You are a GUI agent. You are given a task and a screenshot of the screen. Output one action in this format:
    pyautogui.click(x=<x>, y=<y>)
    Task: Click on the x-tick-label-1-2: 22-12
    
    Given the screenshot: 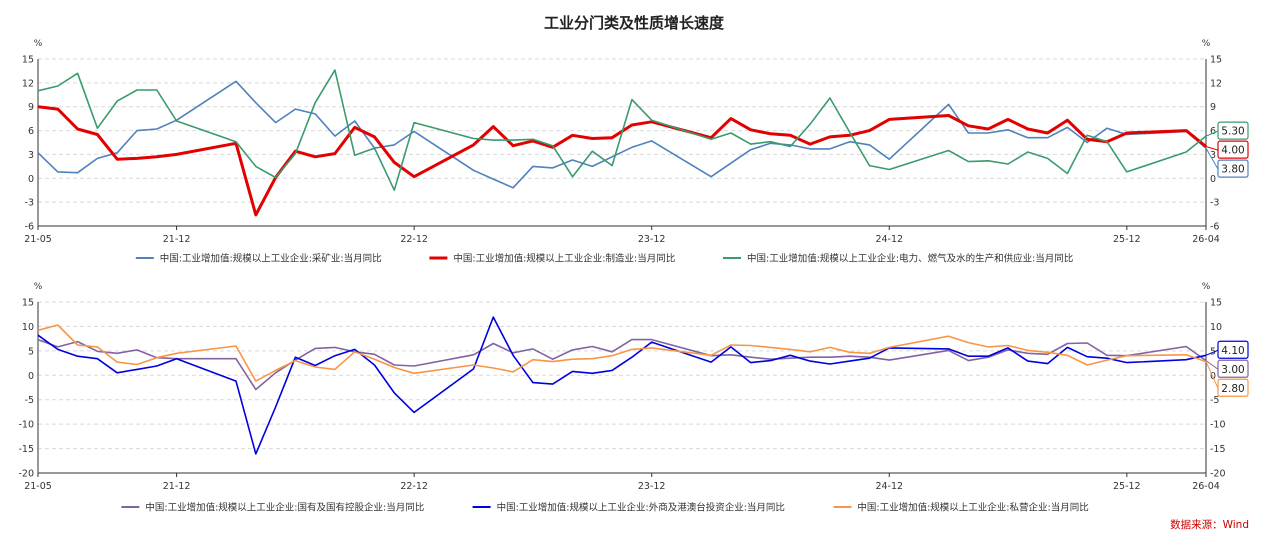 What is the action you would take?
    pyautogui.click(x=414, y=486)
    